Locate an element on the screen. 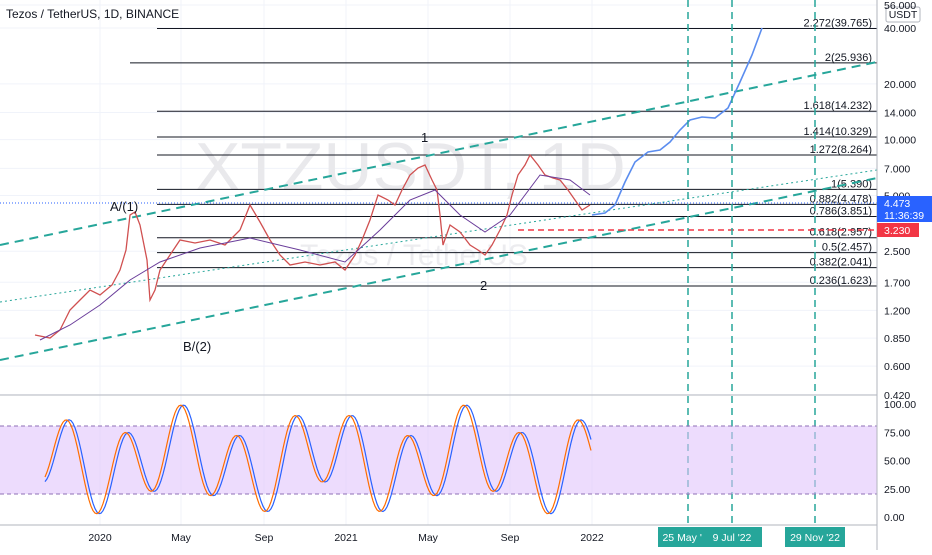  last-price-tag is located at coordinates (904, 209).